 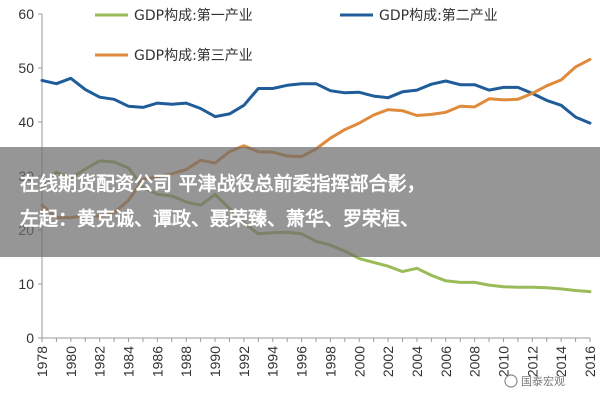 I want to click on x-tick-label: 1990, so click(x=215, y=361).